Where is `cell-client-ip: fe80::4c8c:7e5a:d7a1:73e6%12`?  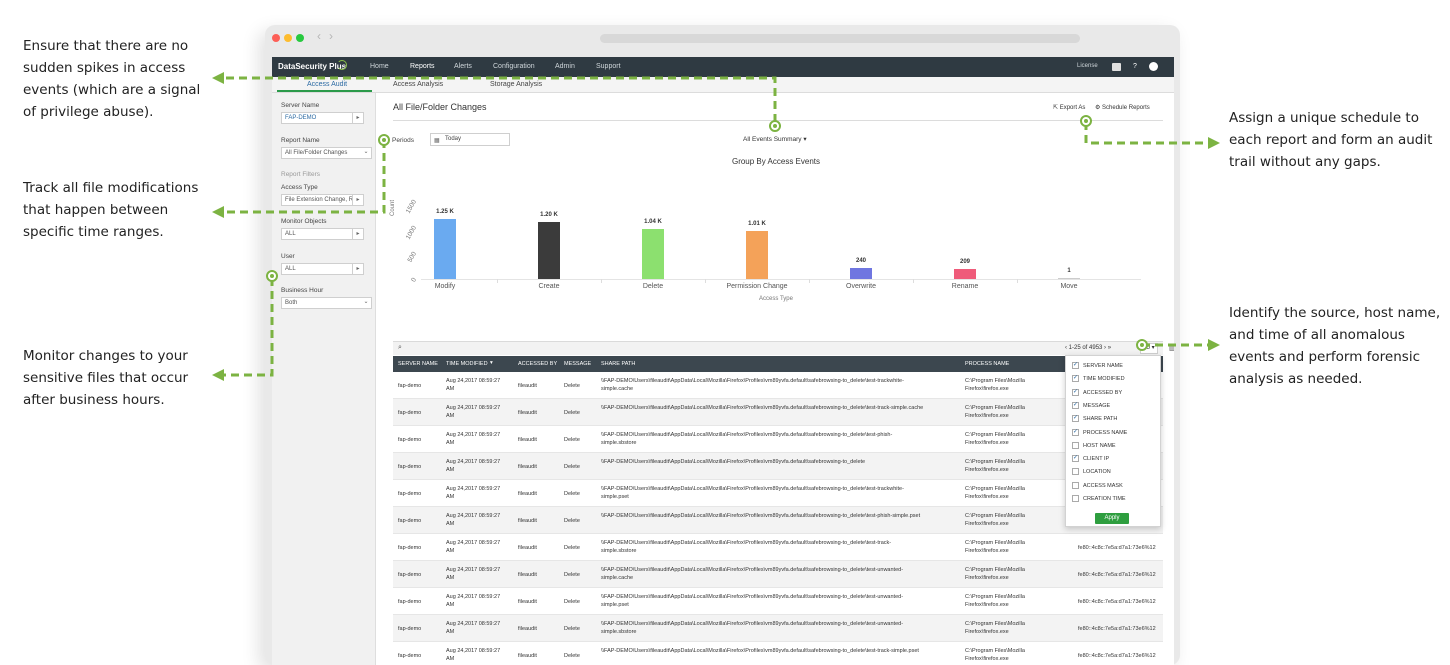 cell-client-ip: fe80::4c8c:7e5a:d7a1:73e6%12 is located at coordinates (1117, 602).